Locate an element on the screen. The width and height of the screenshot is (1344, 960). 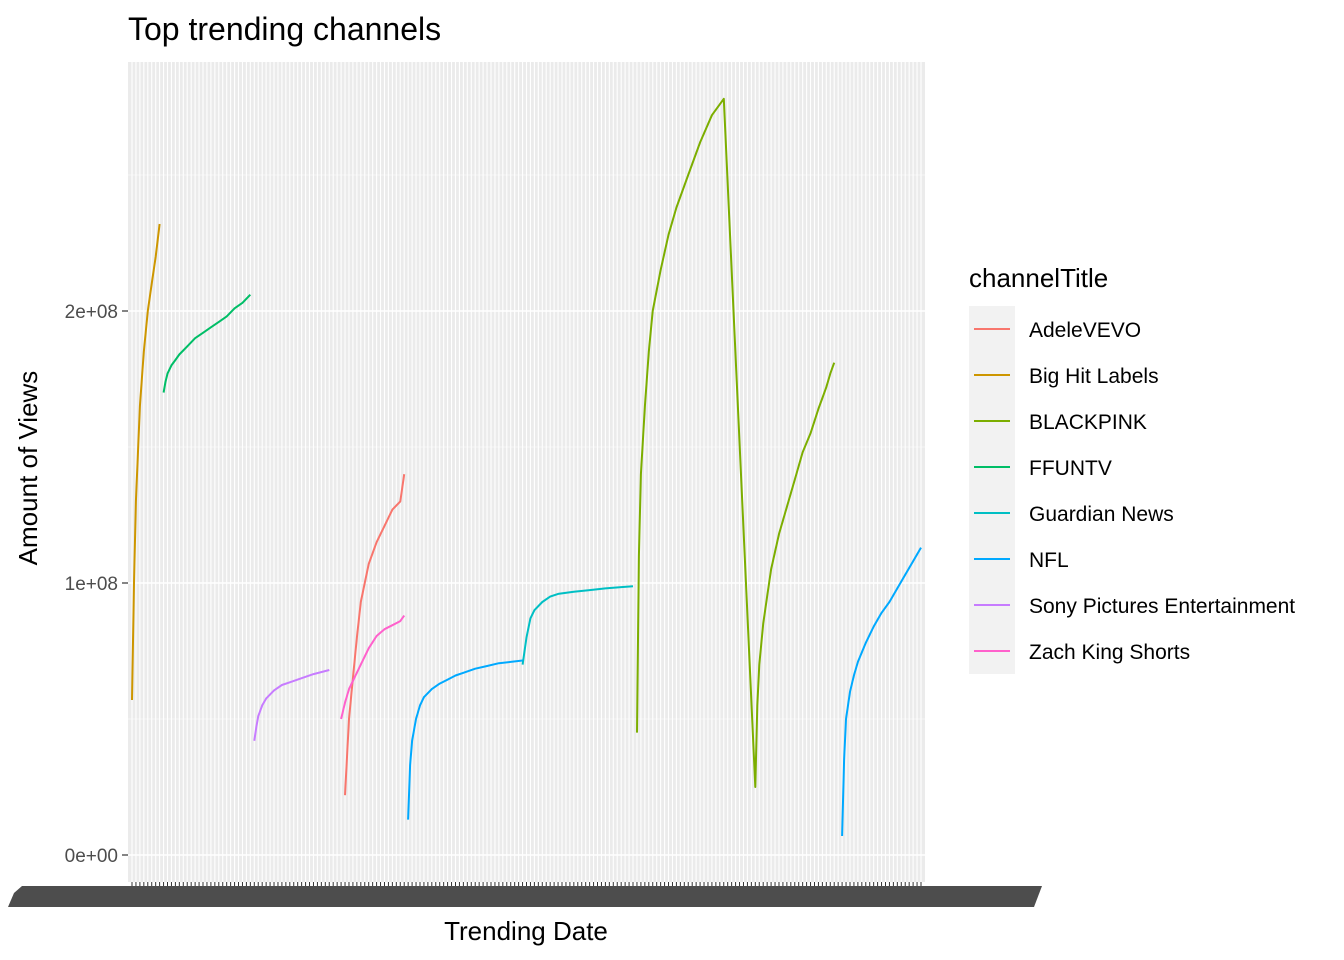
y-axis-title: Amount of Views is located at coordinates (28, 468).